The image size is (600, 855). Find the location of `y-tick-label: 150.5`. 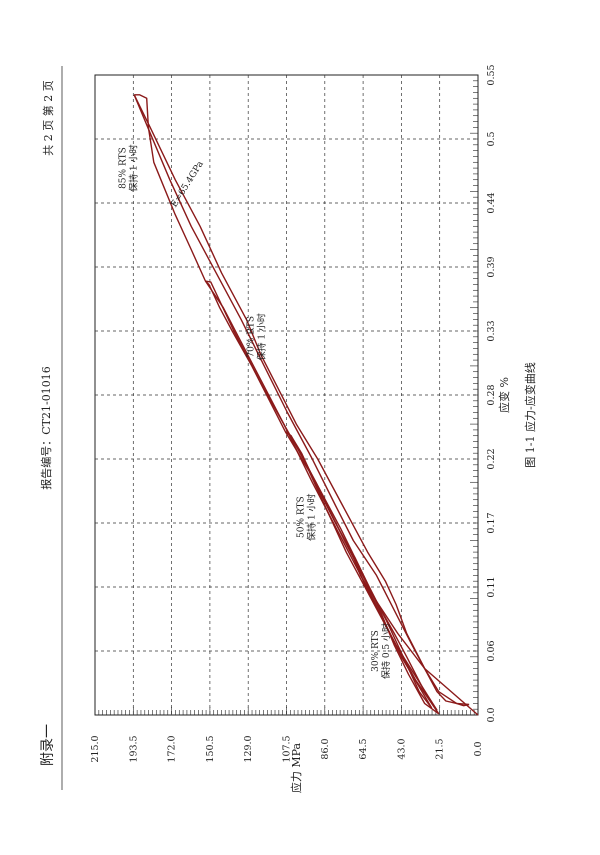

y-tick-label: 150.5 is located at coordinates (210, 748).